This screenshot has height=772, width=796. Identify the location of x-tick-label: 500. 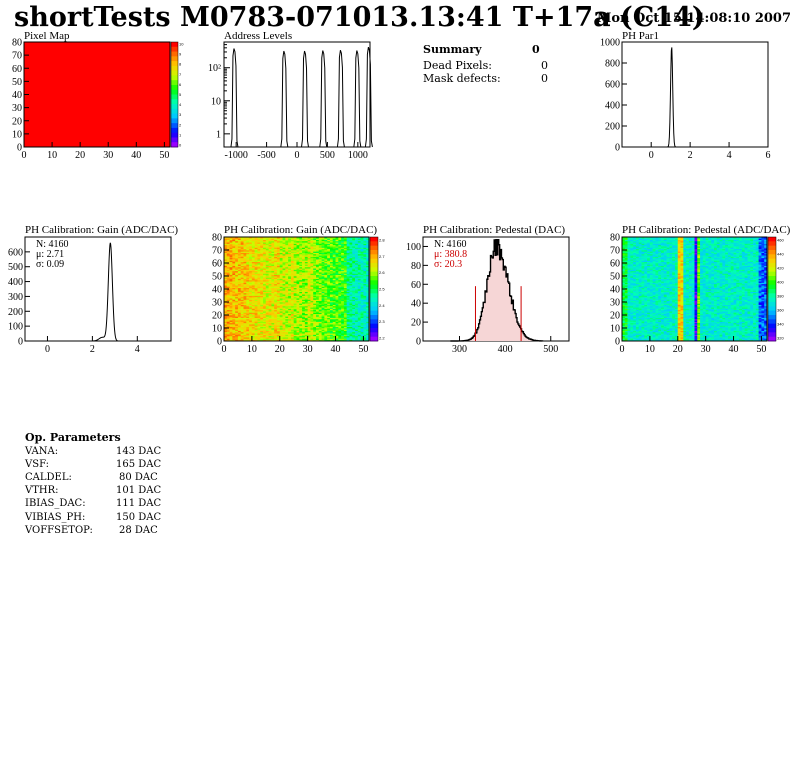
(327, 155).